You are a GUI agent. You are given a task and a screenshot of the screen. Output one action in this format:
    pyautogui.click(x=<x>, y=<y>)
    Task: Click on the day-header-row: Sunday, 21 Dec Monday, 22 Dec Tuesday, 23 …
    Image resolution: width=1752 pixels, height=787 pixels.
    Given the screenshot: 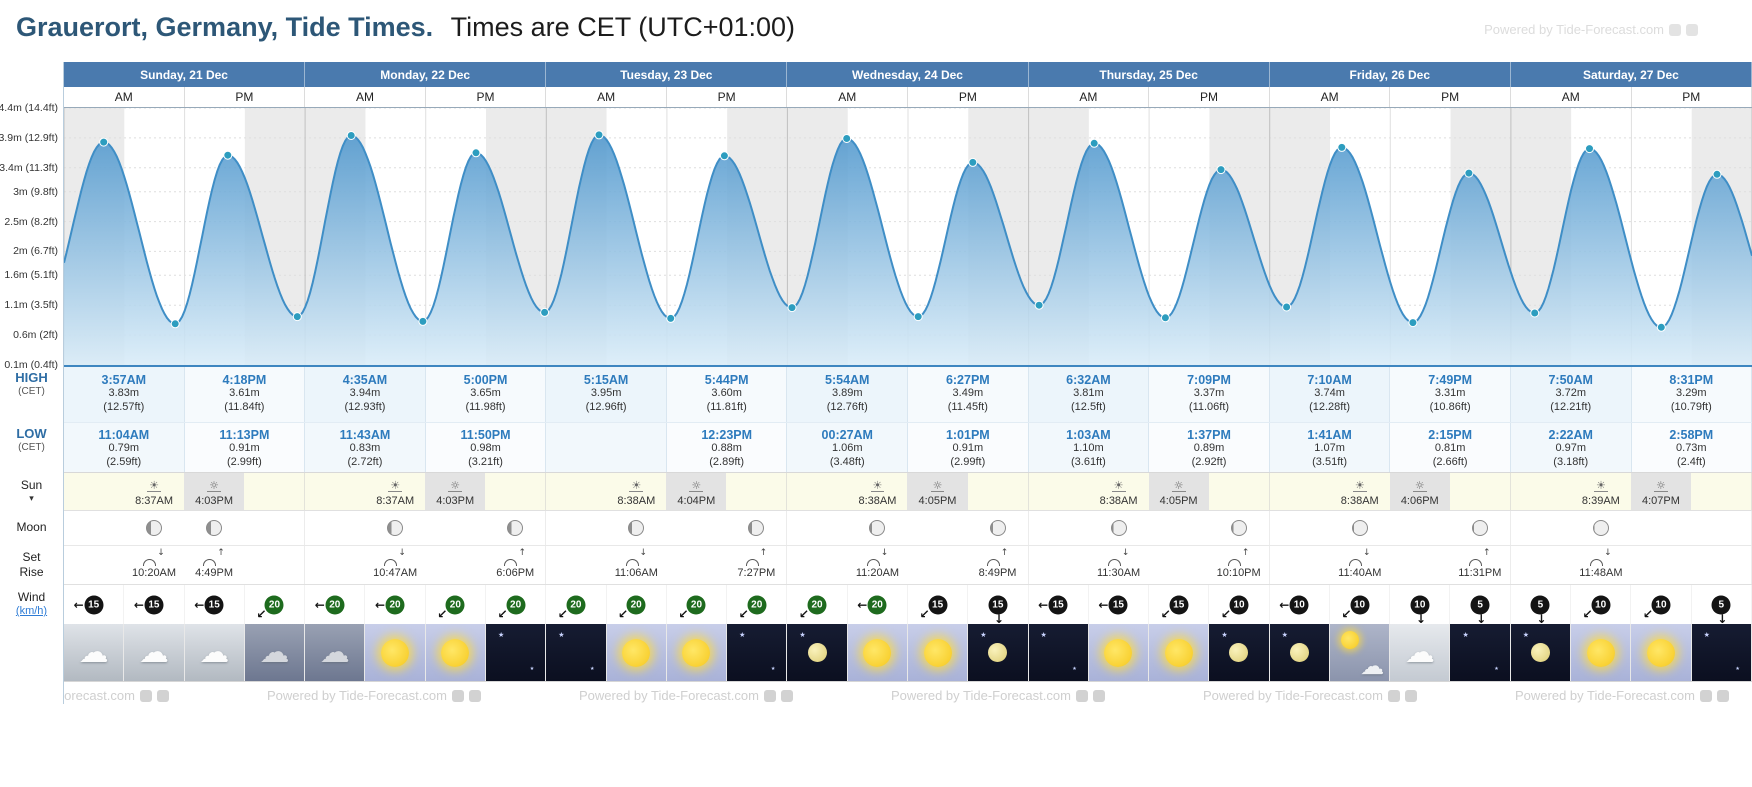 What is the action you would take?
    pyautogui.click(x=908, y=74)
    